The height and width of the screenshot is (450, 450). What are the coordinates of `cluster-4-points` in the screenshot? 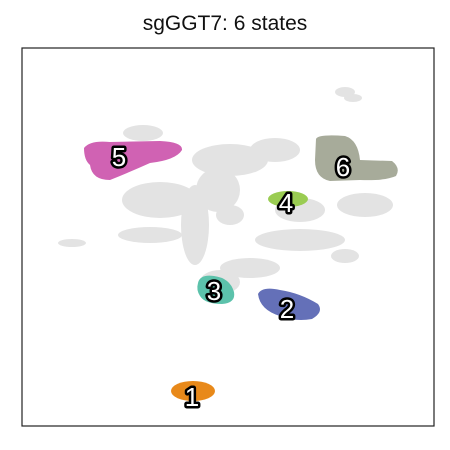 It's located at (288, 199).